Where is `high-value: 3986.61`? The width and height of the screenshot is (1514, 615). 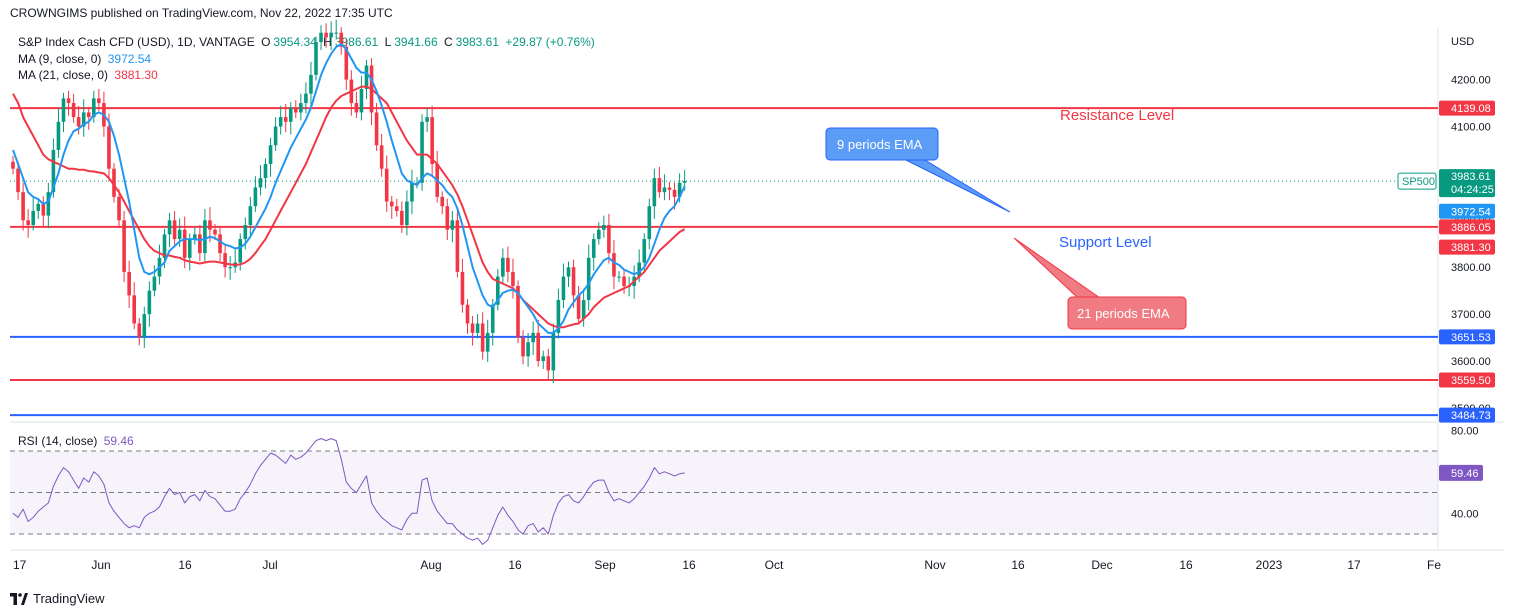 high-value: 3986.61 is located at coordinates (356, 42).